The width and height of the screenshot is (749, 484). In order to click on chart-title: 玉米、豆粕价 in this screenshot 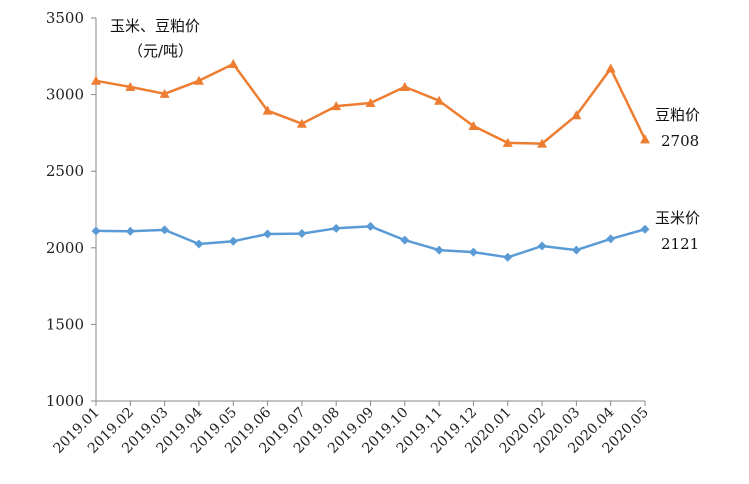, I will do `click(155, 26)`.